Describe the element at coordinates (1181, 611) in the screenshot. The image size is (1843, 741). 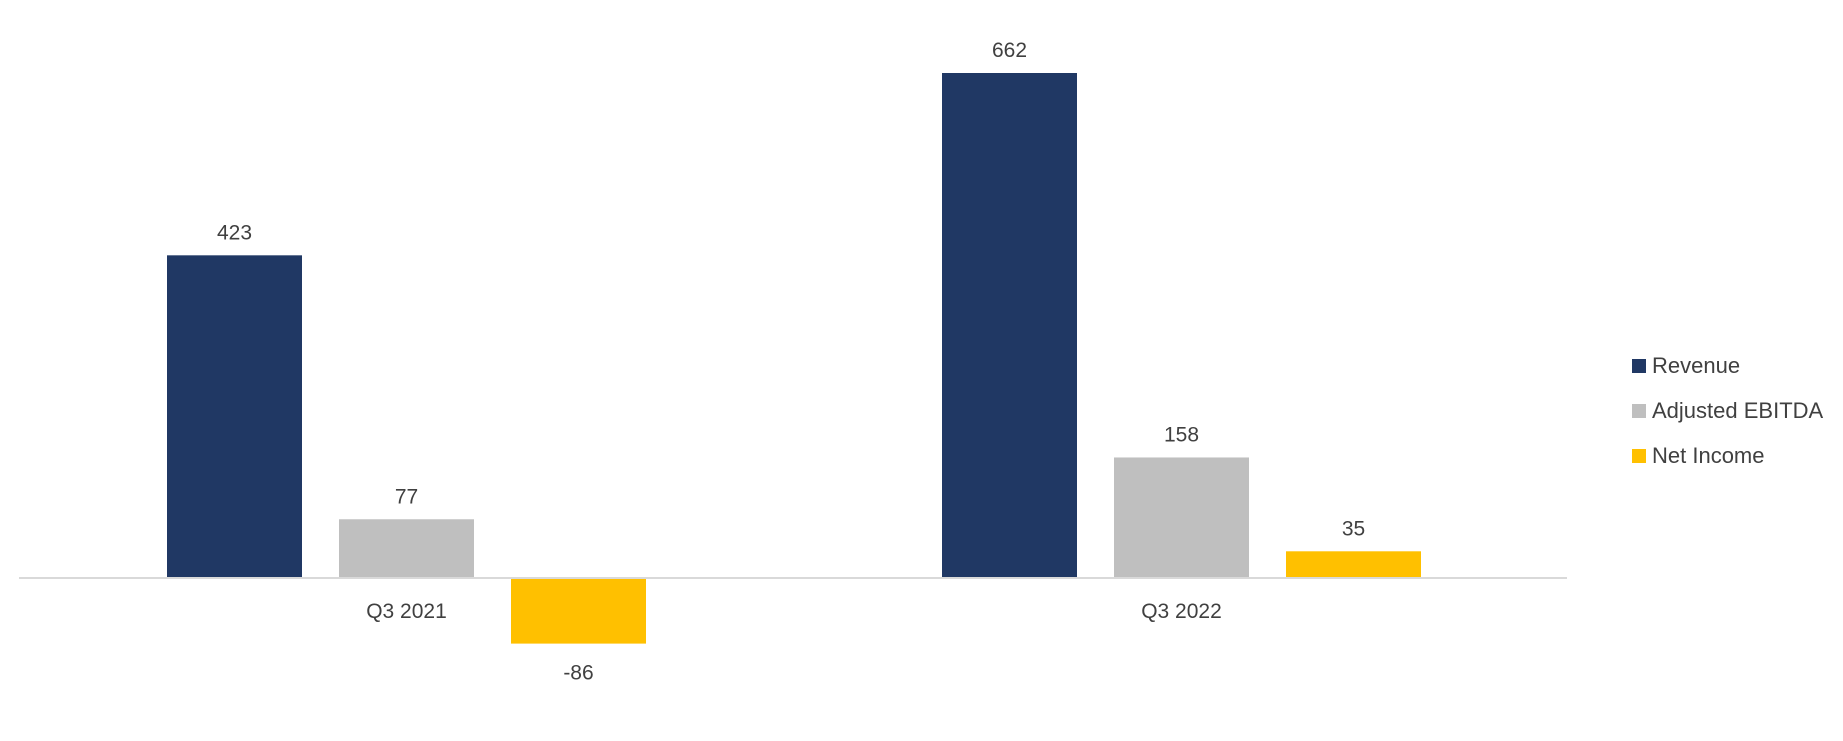
I see `category-label-q3-2022: Q3 2022` at that location.